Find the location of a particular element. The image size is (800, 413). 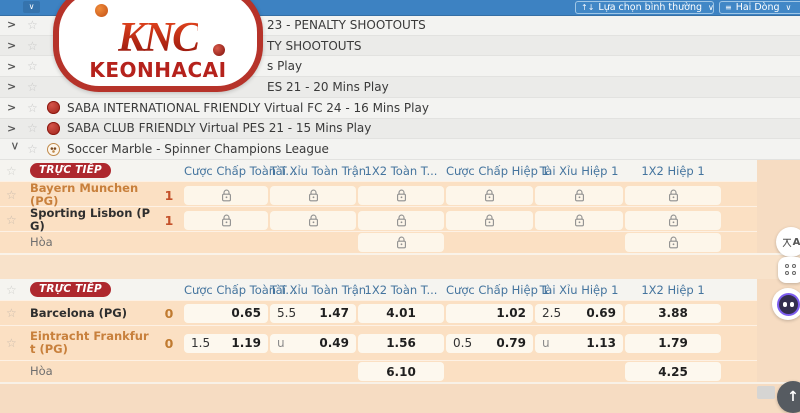

handicap-value: 0.5 is located at coordinates (463, 343).